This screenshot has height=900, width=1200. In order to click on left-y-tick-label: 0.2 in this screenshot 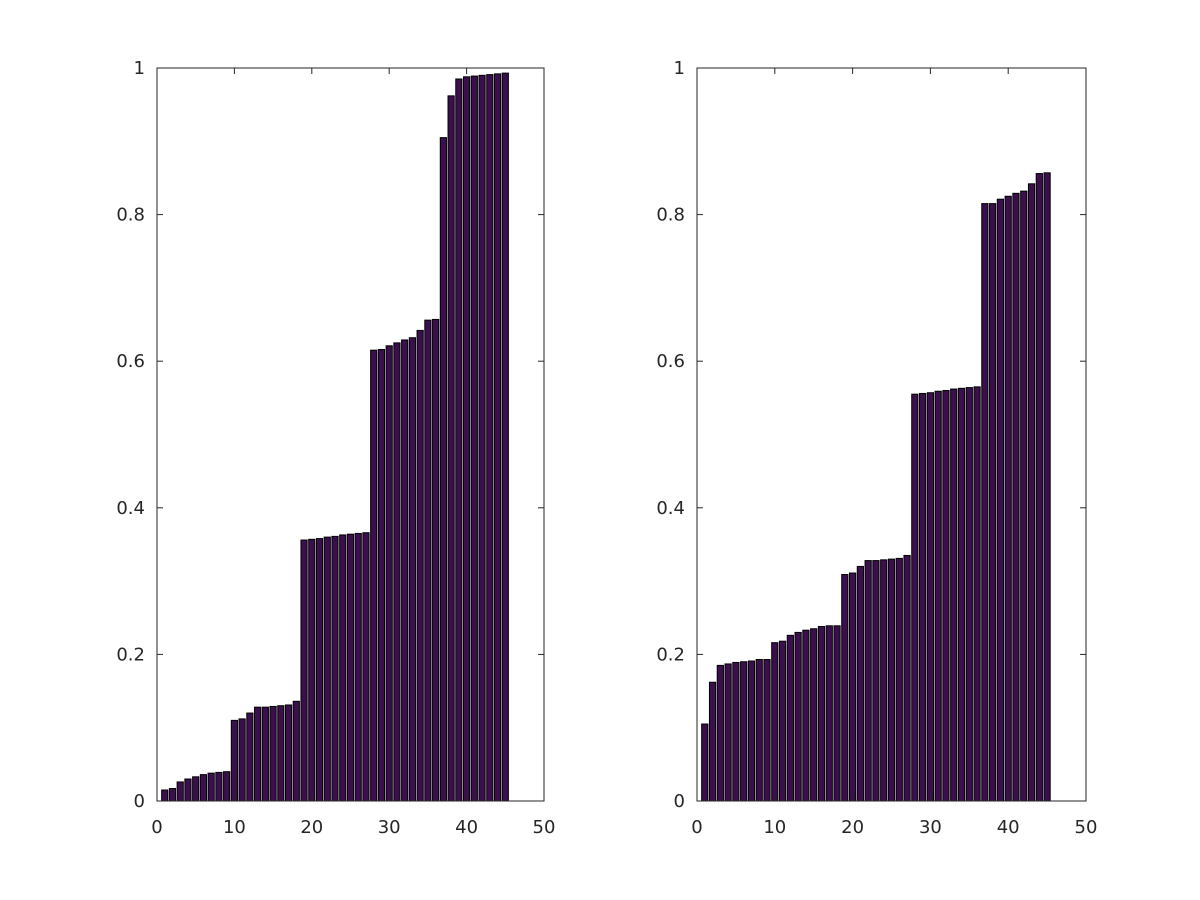, I will do `click(130, 654)`.